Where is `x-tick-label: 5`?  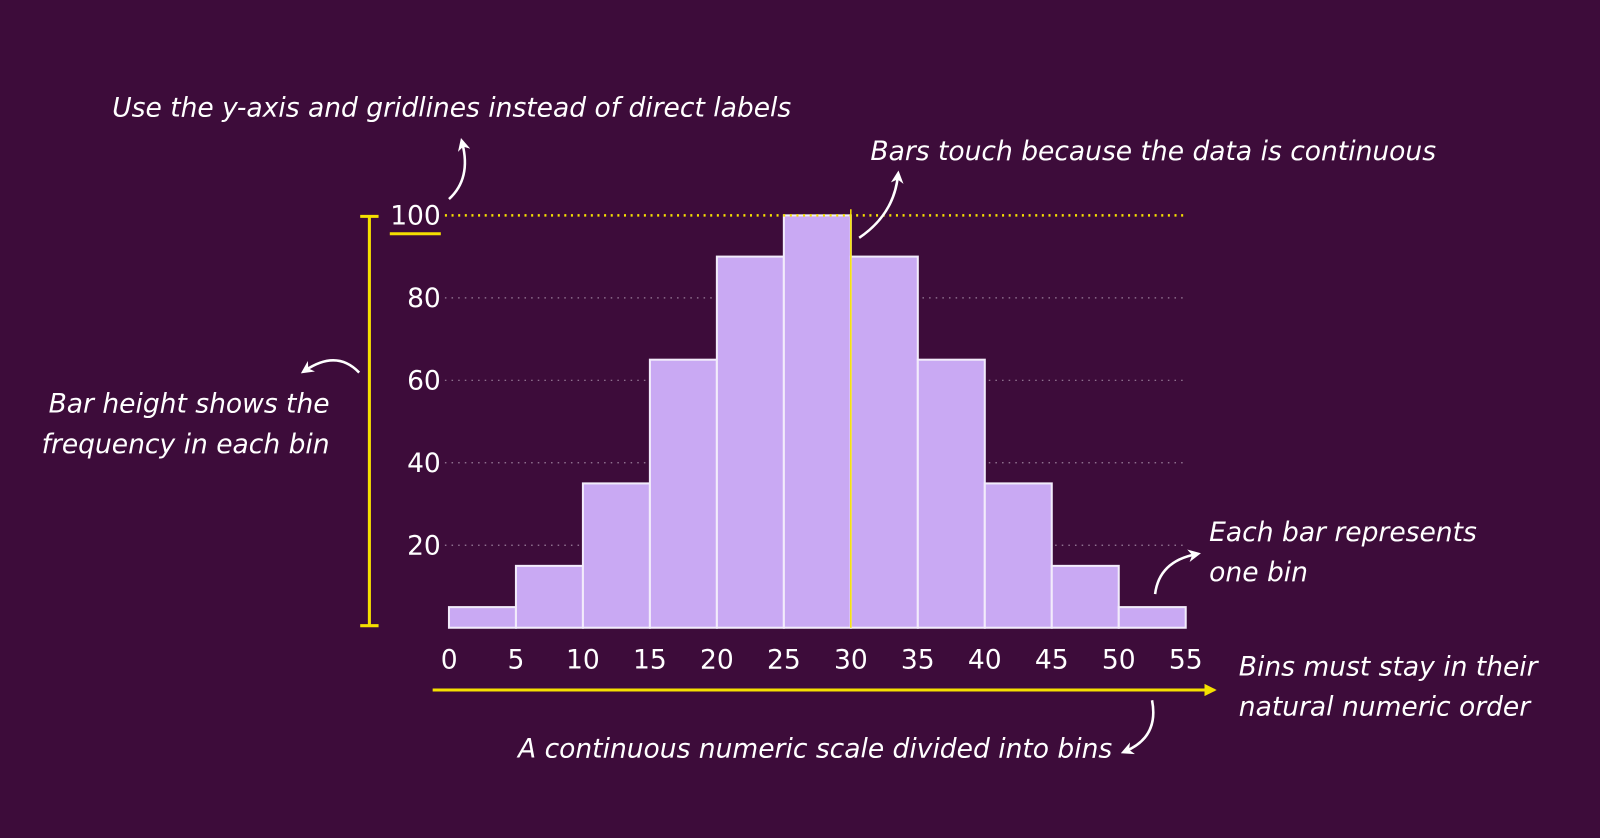 x-tick-label: 5 is located at coordinates (516, 660).